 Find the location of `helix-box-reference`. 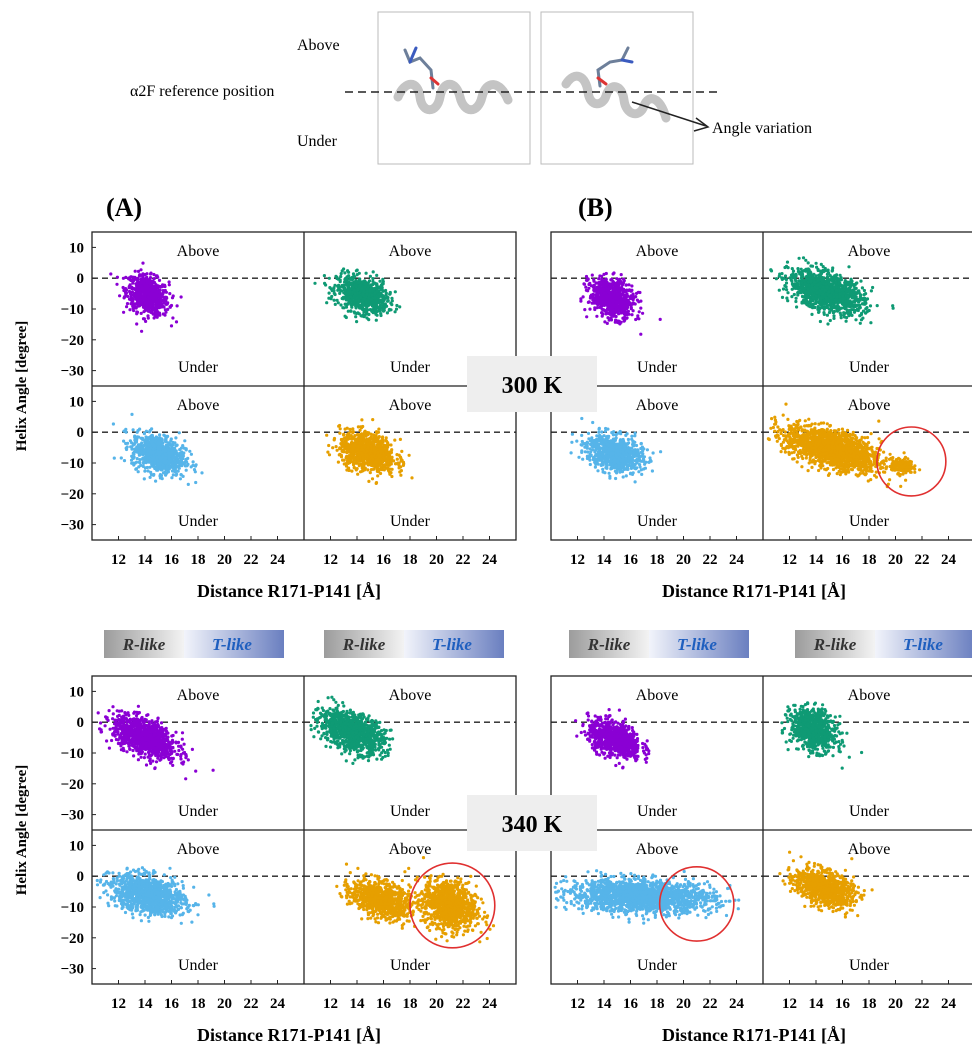

helix-box-reference is located at coordinates (454, 88).